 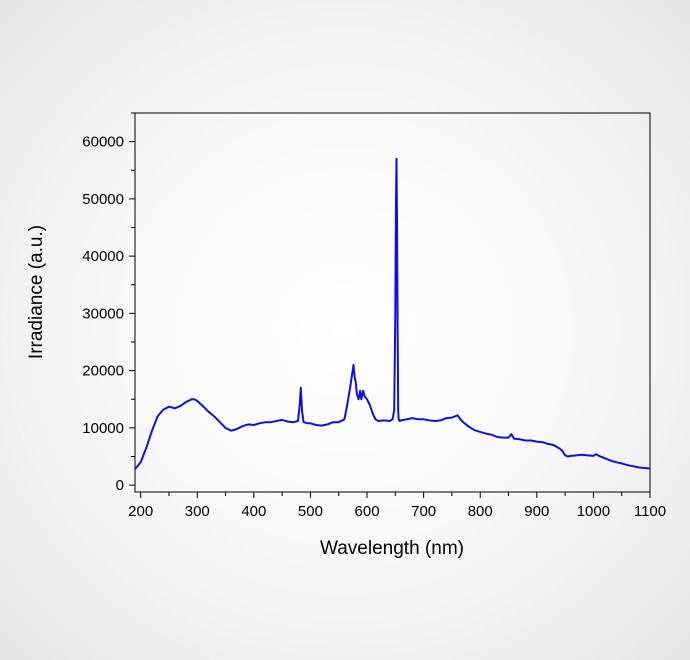 I want to click on x-axis: 200 300 400 500 600 700 800 900 1000 1100, so click(x=397, y=506).